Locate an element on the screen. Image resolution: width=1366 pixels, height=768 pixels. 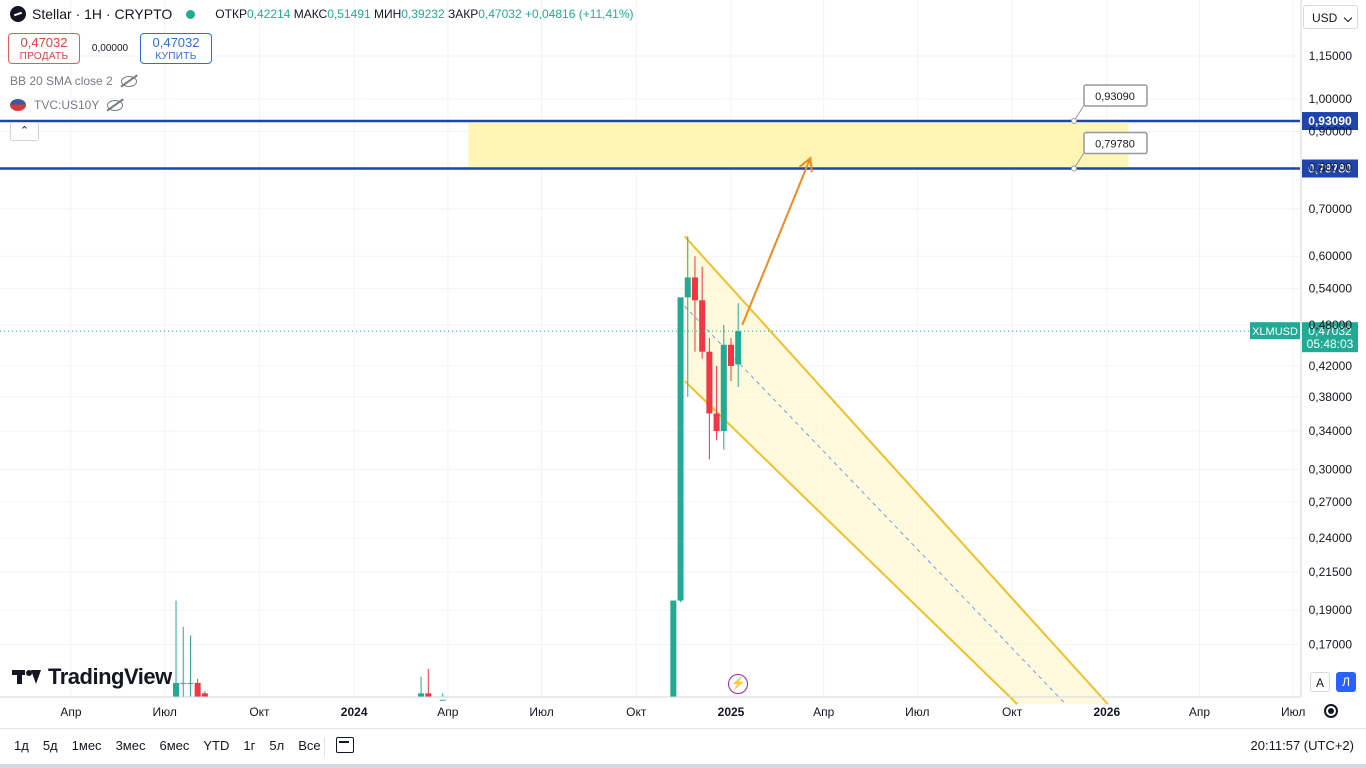
arrow-layer is located at coordinates (777, 241).